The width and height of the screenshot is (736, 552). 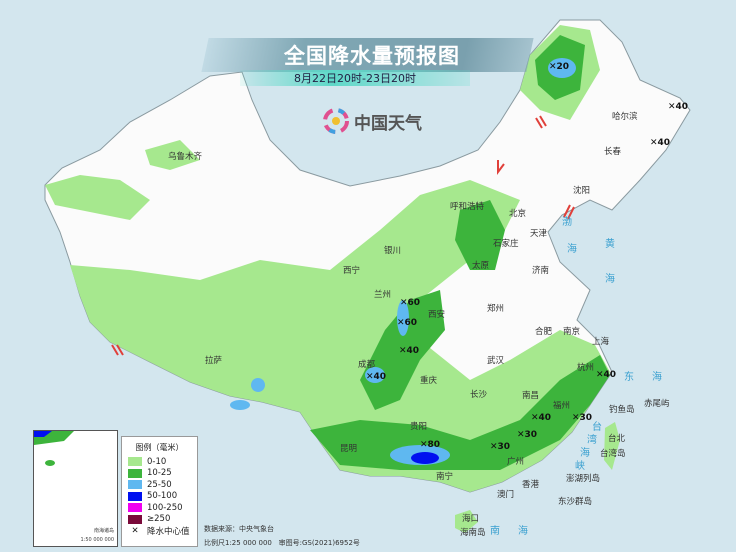 What do you see at coordinates (657, 404) in the screenshot?
I see `island-label: 赤尾屿` at bounding box center [657, 404].